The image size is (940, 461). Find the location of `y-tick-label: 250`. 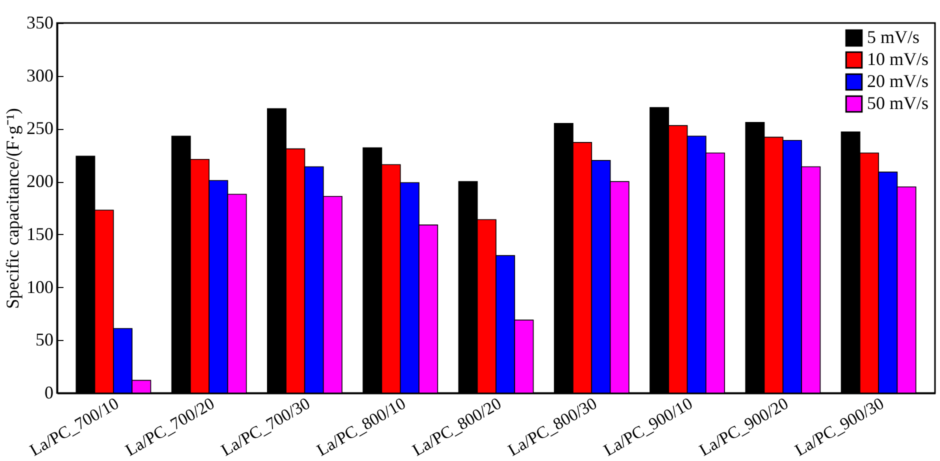

y-tick-label: 250 is located at coordinates (40, 128).